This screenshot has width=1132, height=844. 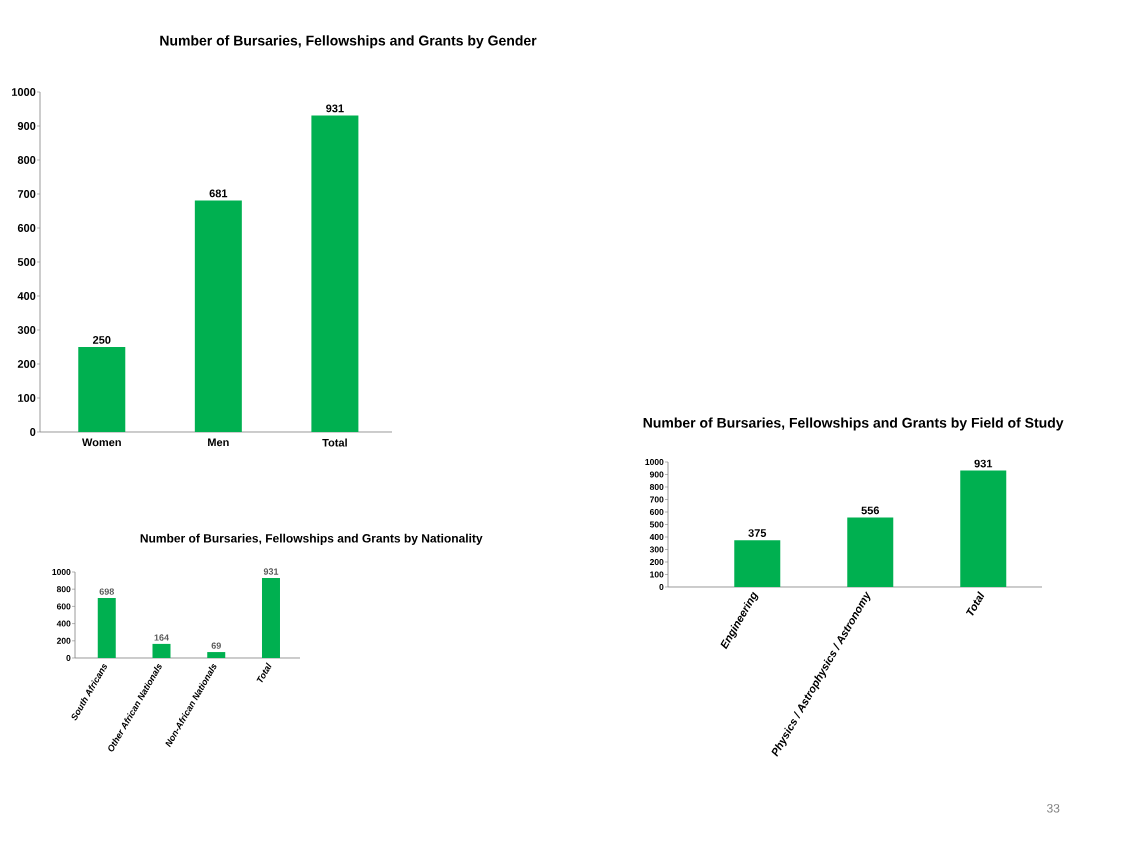 What do you see at coordinates (853, 424) in the screenshot?
I see `chart-title: Number of Bursaries, Fellowships and Grants by Field of Study` at bounding box center [853, 424].